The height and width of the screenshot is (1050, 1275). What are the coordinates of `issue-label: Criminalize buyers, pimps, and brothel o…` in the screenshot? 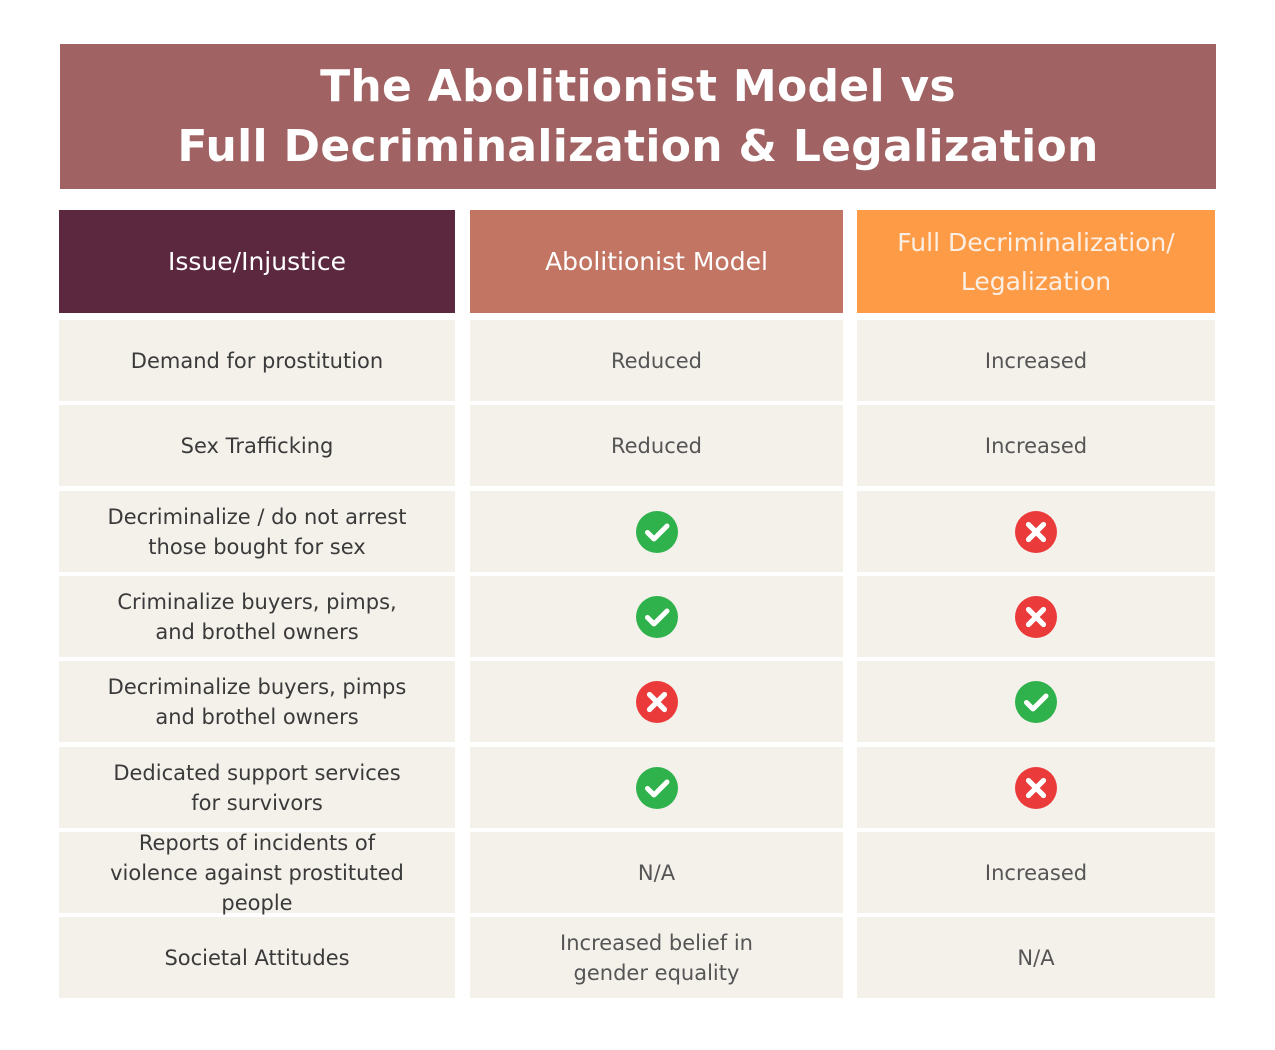 It's located at (257, 616).